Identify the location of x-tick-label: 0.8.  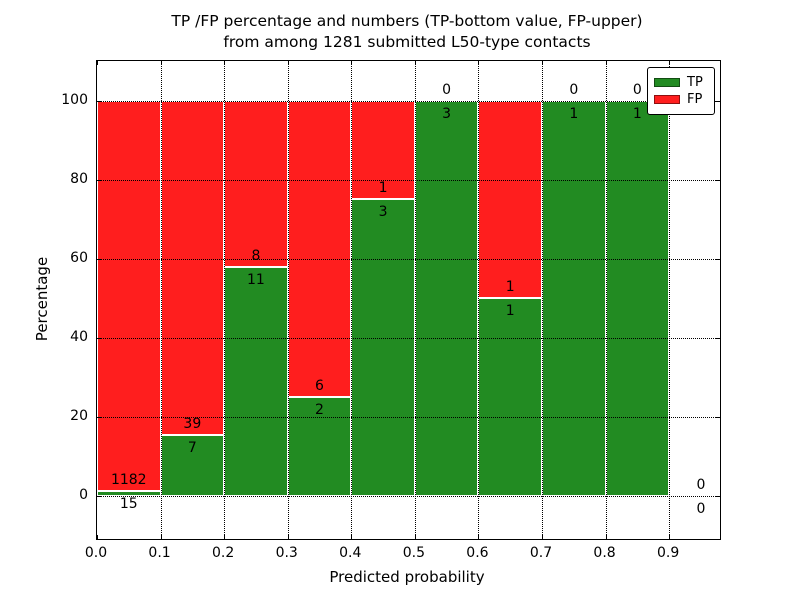
(604, 553).